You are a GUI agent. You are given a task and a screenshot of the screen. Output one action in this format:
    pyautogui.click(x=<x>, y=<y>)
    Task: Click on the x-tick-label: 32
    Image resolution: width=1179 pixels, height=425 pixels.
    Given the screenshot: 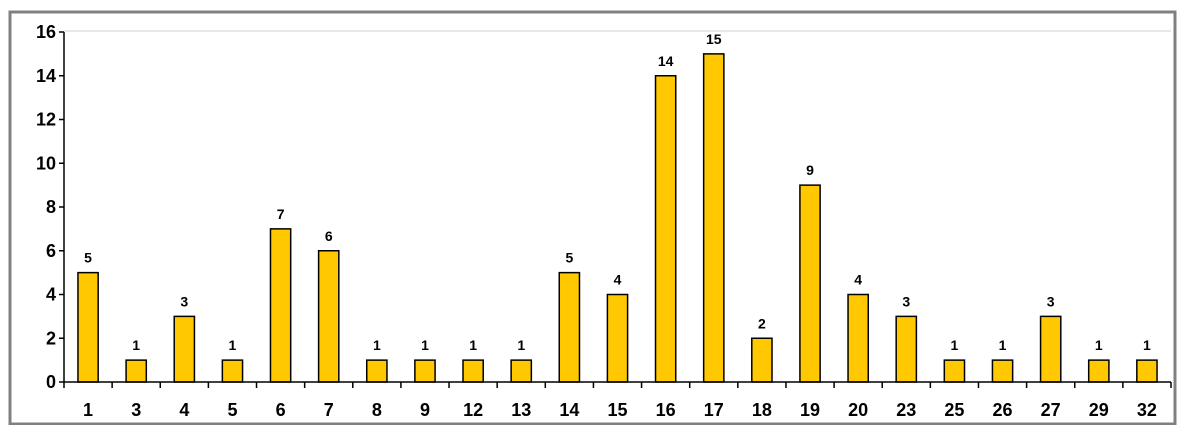 What is the action you would take?
    pyautogui.click(x=1147, y=410)
    